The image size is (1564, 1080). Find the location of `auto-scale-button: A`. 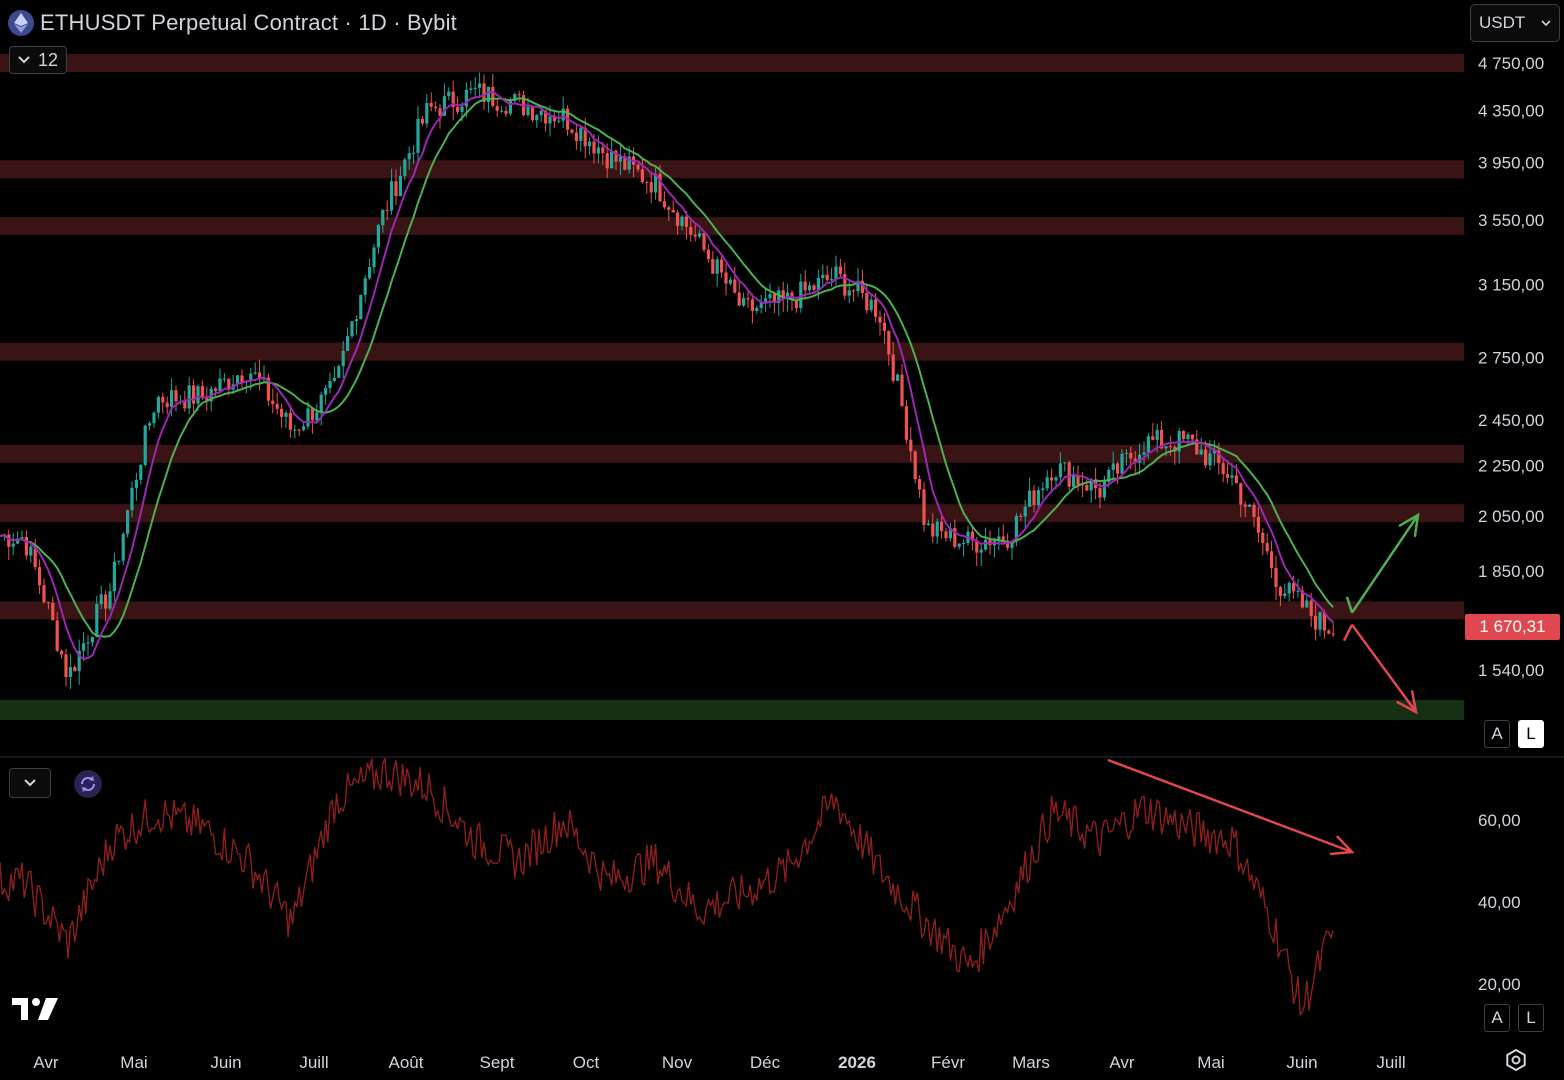

auto-scale-button: A is located at coordinates (1497, 734).